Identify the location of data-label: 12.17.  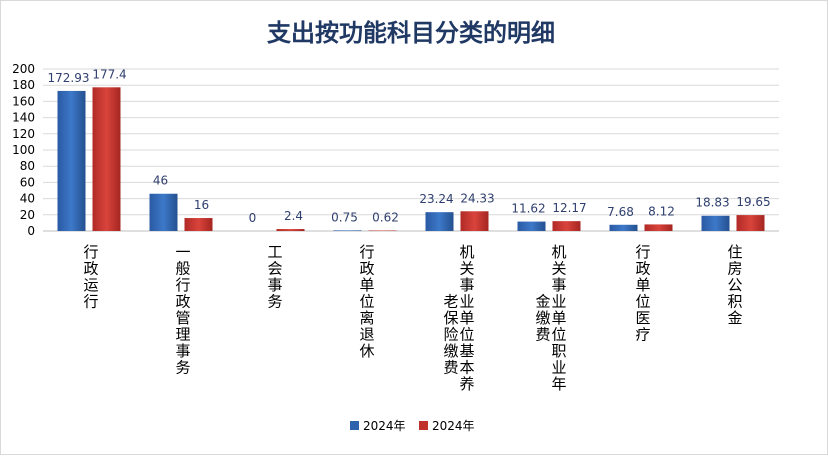
(569, 208).